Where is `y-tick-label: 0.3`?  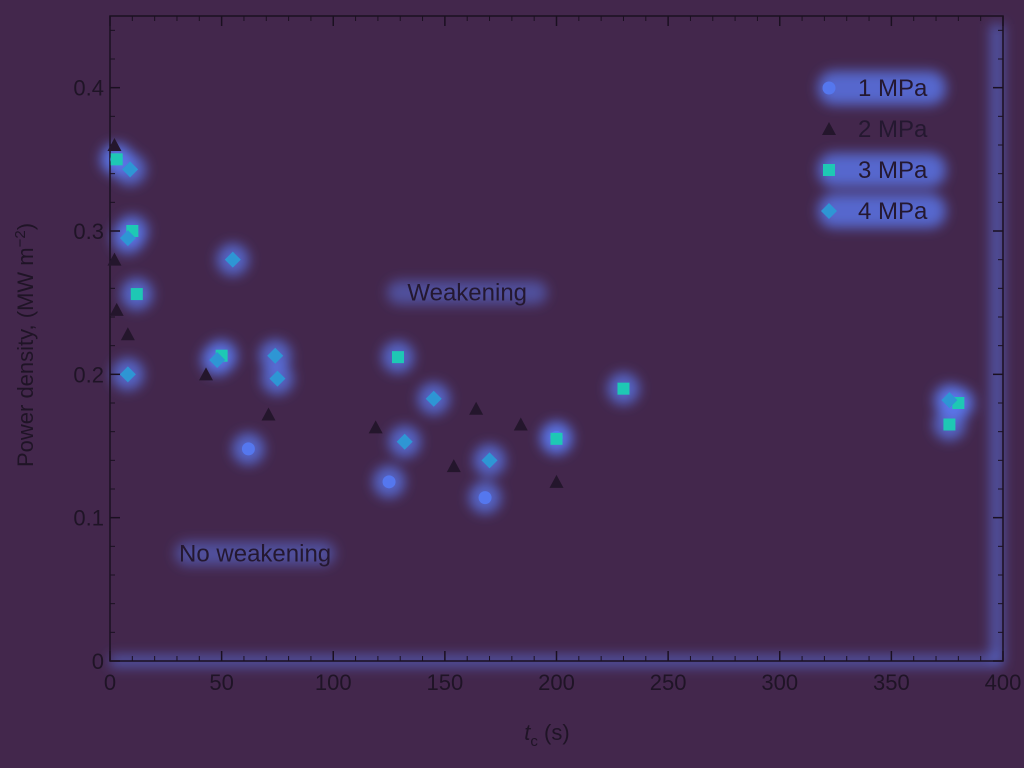 y-tick-label: 0.3 is located at coordinates (88, 231).